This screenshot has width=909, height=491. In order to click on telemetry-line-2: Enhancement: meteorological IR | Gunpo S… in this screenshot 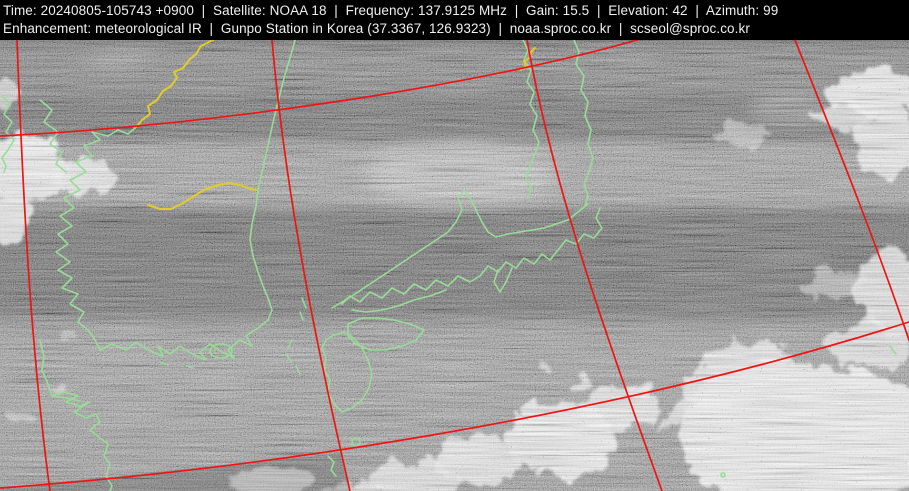, I will do `click(376, 28)`.